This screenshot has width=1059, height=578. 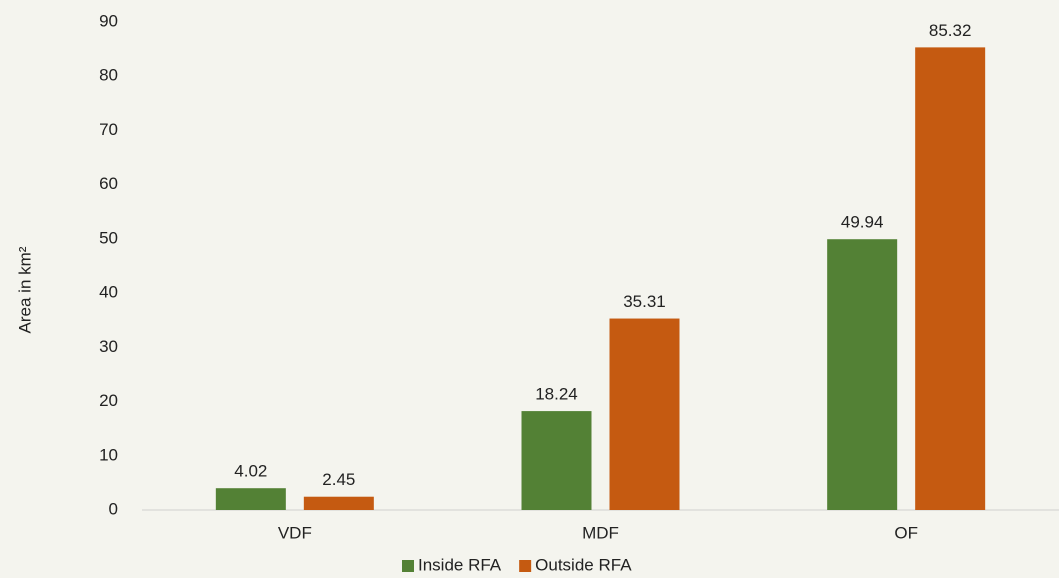 What do you see at coordinates (108, 75) in the screenshot?
I see `y-tick-label: 80` at bounding box center [108, 75].